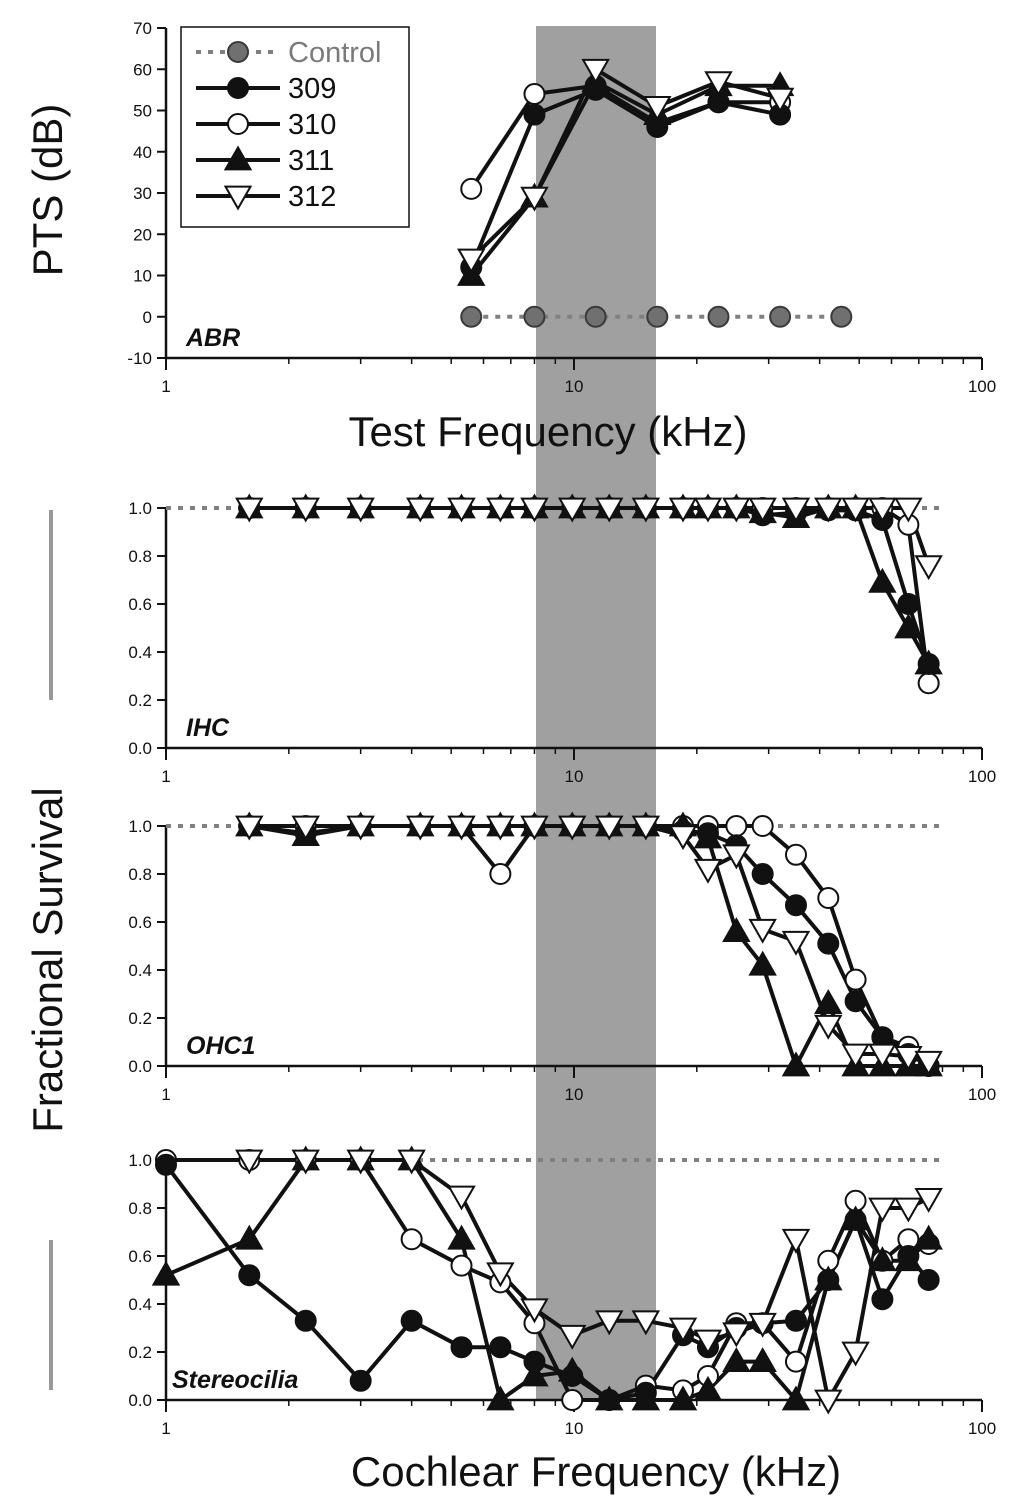 The width and height of the screenshot is (1014, 1512). What do you see at coordinates (928, 683) in the screenshot?
I see `panel-ihc-series-310-point` at bounding box center [928, 683].